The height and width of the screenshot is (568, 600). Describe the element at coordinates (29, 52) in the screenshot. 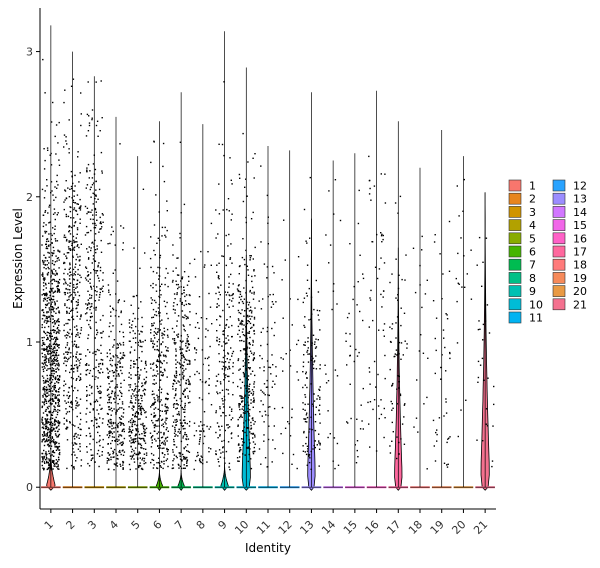

I see `y-tick-label: 3` at that location.